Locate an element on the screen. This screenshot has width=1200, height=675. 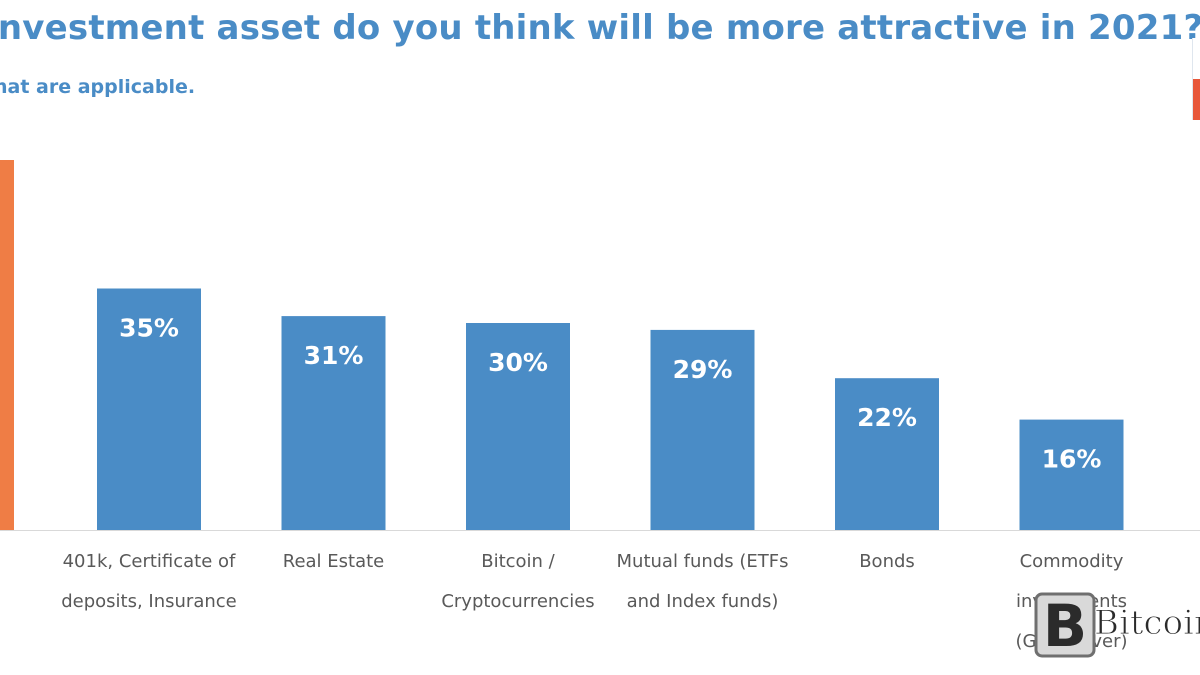
watermark-text: Bitcoin is located at coordinates (1147, 623).